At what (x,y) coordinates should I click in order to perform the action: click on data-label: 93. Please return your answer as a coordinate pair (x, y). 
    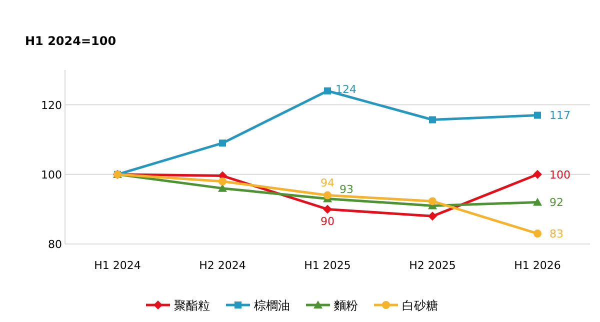
    Looking at the image, I should click on (347, 189).